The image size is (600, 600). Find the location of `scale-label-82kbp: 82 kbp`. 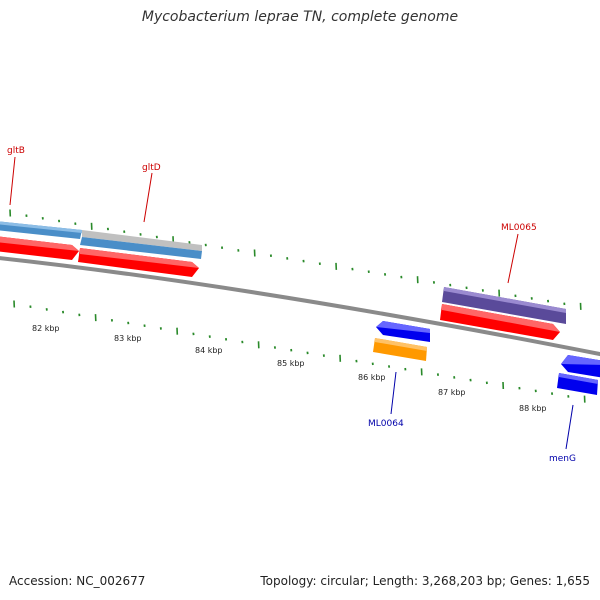

scale-label-82kbp: 82 kbp is located at coordinates (46, 328).